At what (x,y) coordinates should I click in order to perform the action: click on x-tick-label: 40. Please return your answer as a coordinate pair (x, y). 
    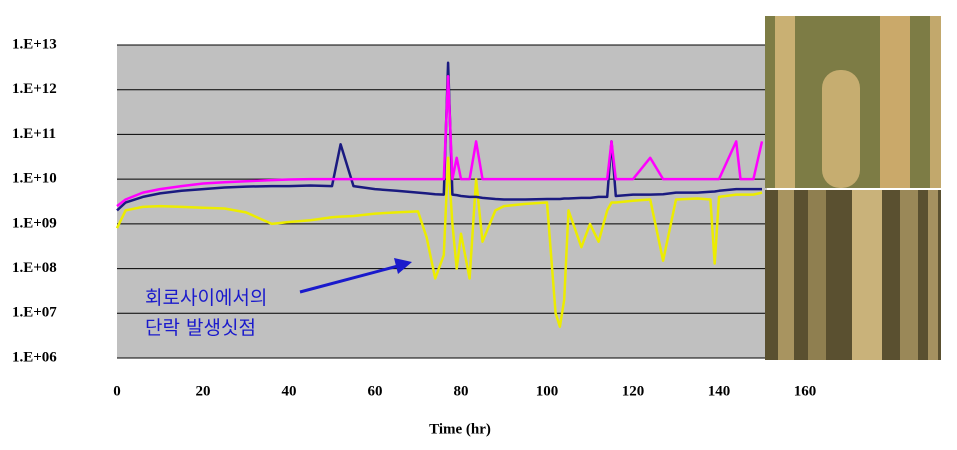
    Looking at the image, I should click on (289, 391).